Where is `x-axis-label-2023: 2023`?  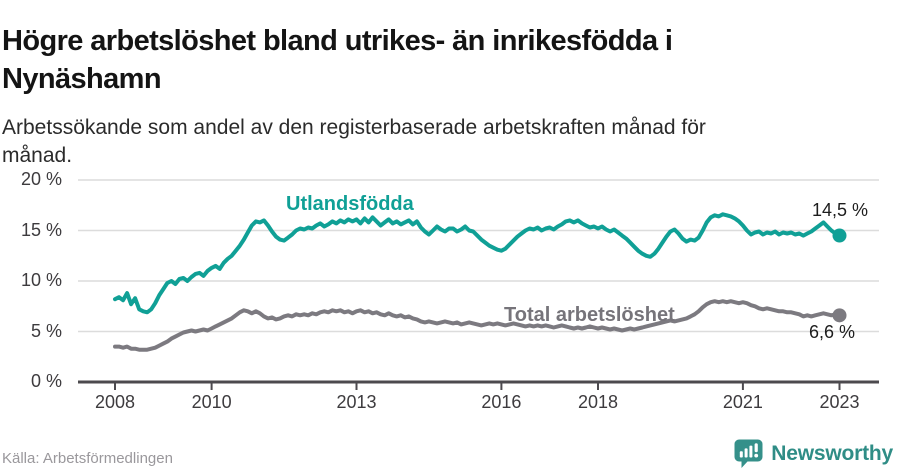
x-axis-label-2023: 2023 is located at coordinates (839, 402).